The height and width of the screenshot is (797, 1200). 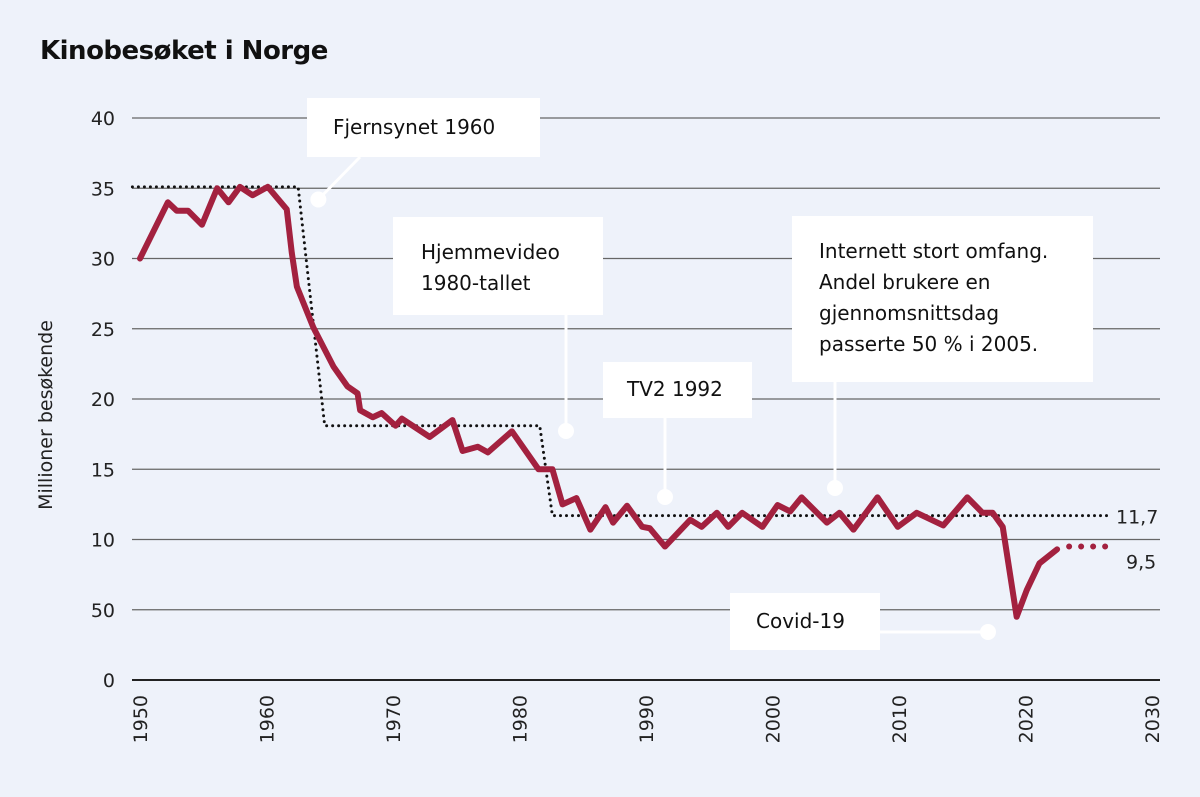 I want to click on y-tick-label: 30, so click(x=103, y=260).